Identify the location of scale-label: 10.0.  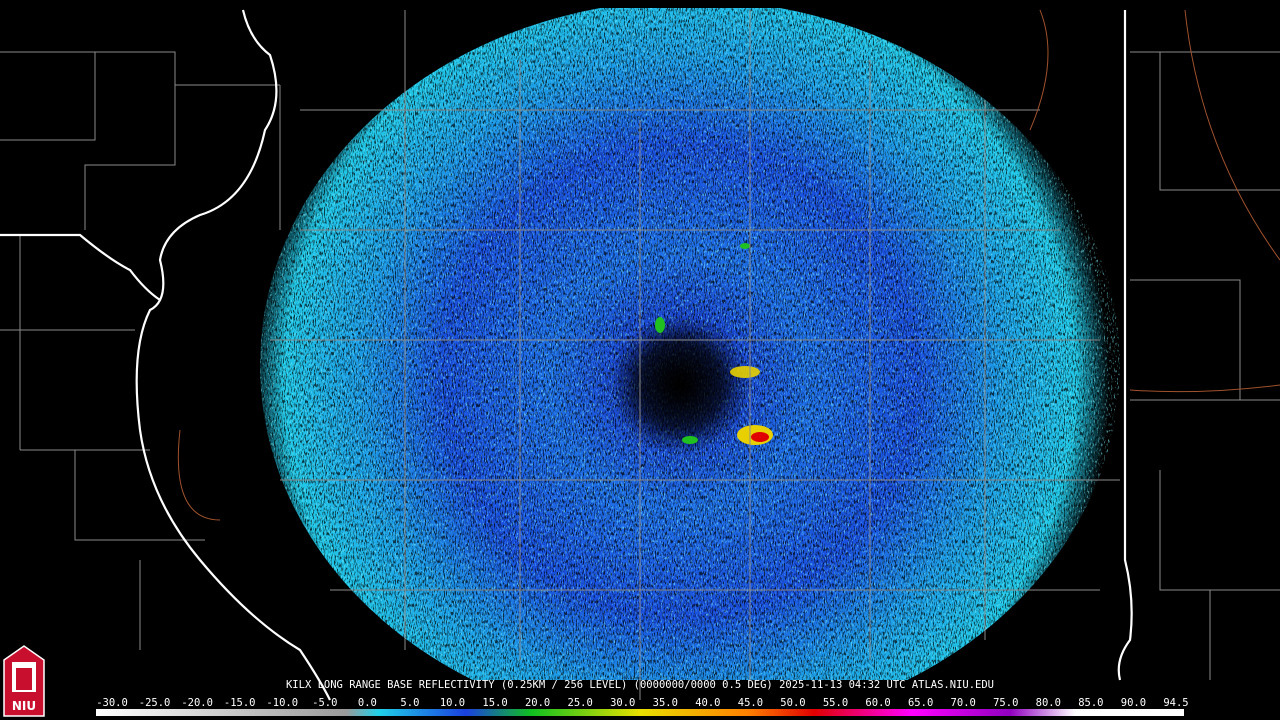
(452, 703).